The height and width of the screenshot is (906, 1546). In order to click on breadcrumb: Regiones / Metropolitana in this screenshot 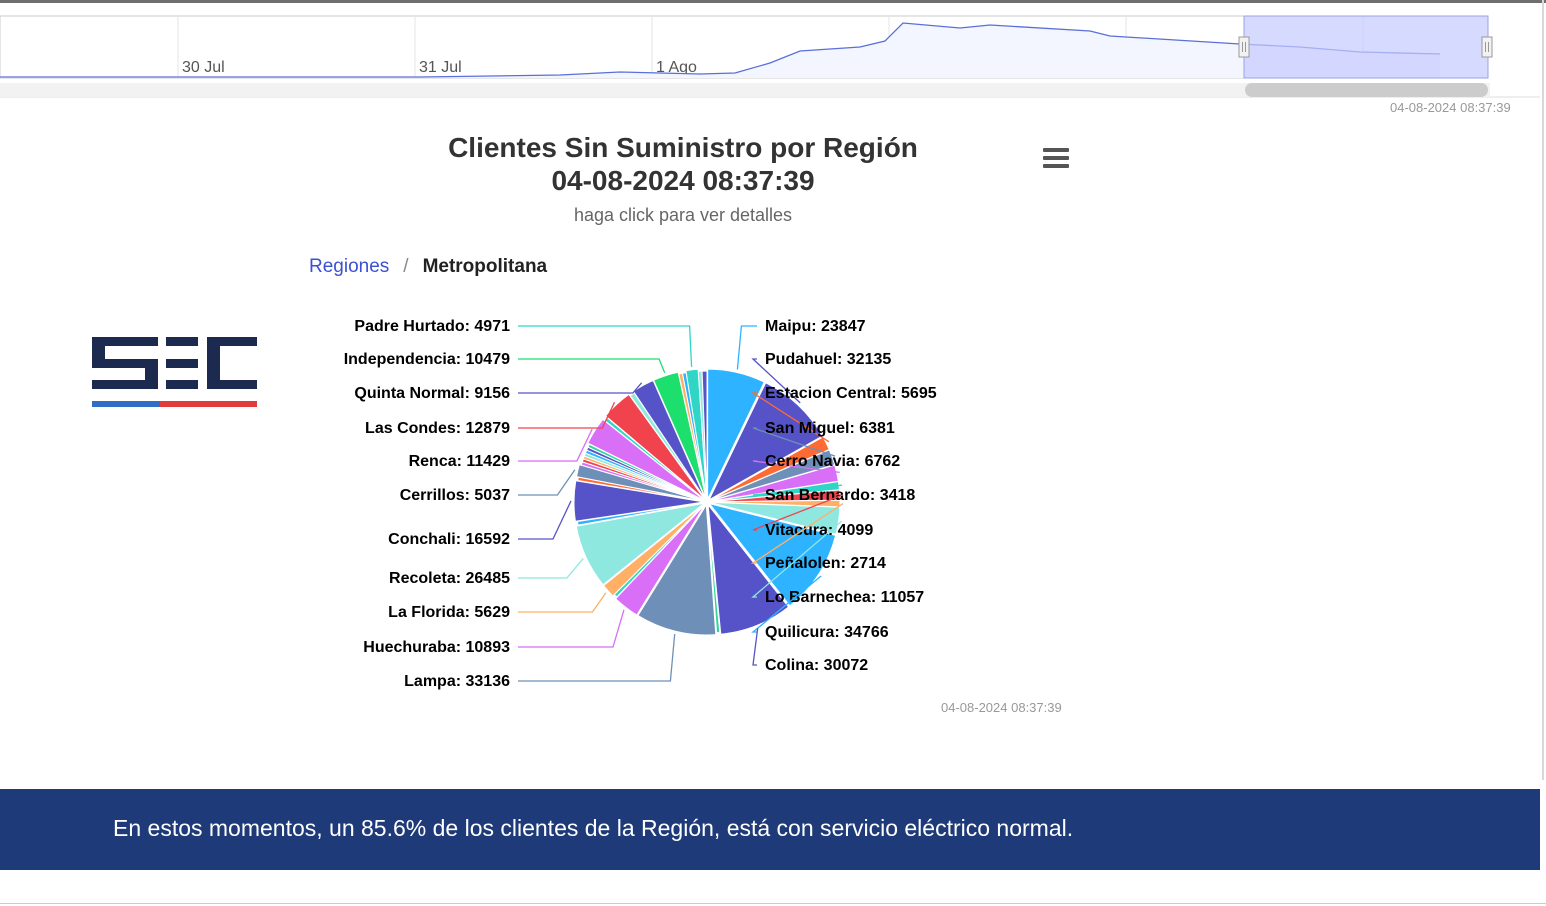, I will do `click(428, 267)`.